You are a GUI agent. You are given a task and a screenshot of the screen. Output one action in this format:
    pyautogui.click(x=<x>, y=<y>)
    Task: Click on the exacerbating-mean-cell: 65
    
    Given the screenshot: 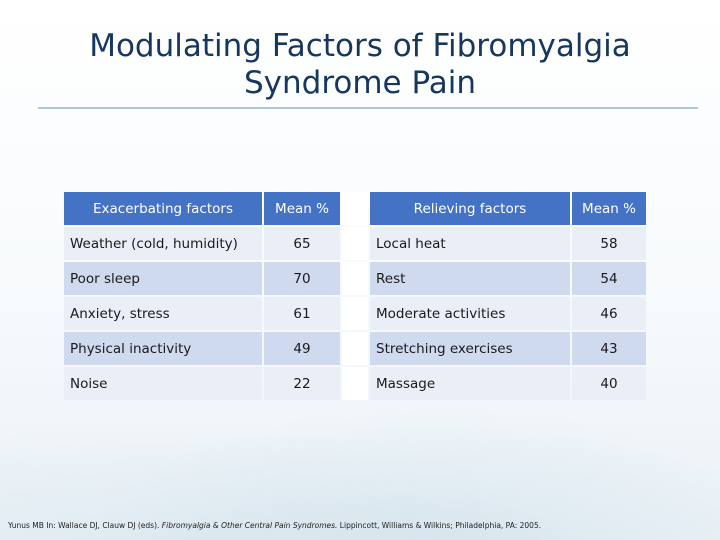 What is the action you would take?
    pyautogui.click(x=302, y=243)
    